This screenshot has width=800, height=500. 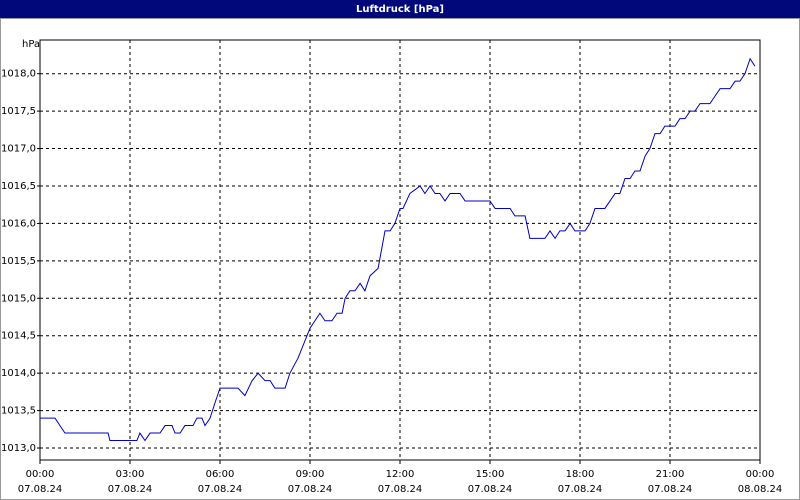 I want to click on chart-title: Luftdruck [hPa], so click(x=400, y=9).